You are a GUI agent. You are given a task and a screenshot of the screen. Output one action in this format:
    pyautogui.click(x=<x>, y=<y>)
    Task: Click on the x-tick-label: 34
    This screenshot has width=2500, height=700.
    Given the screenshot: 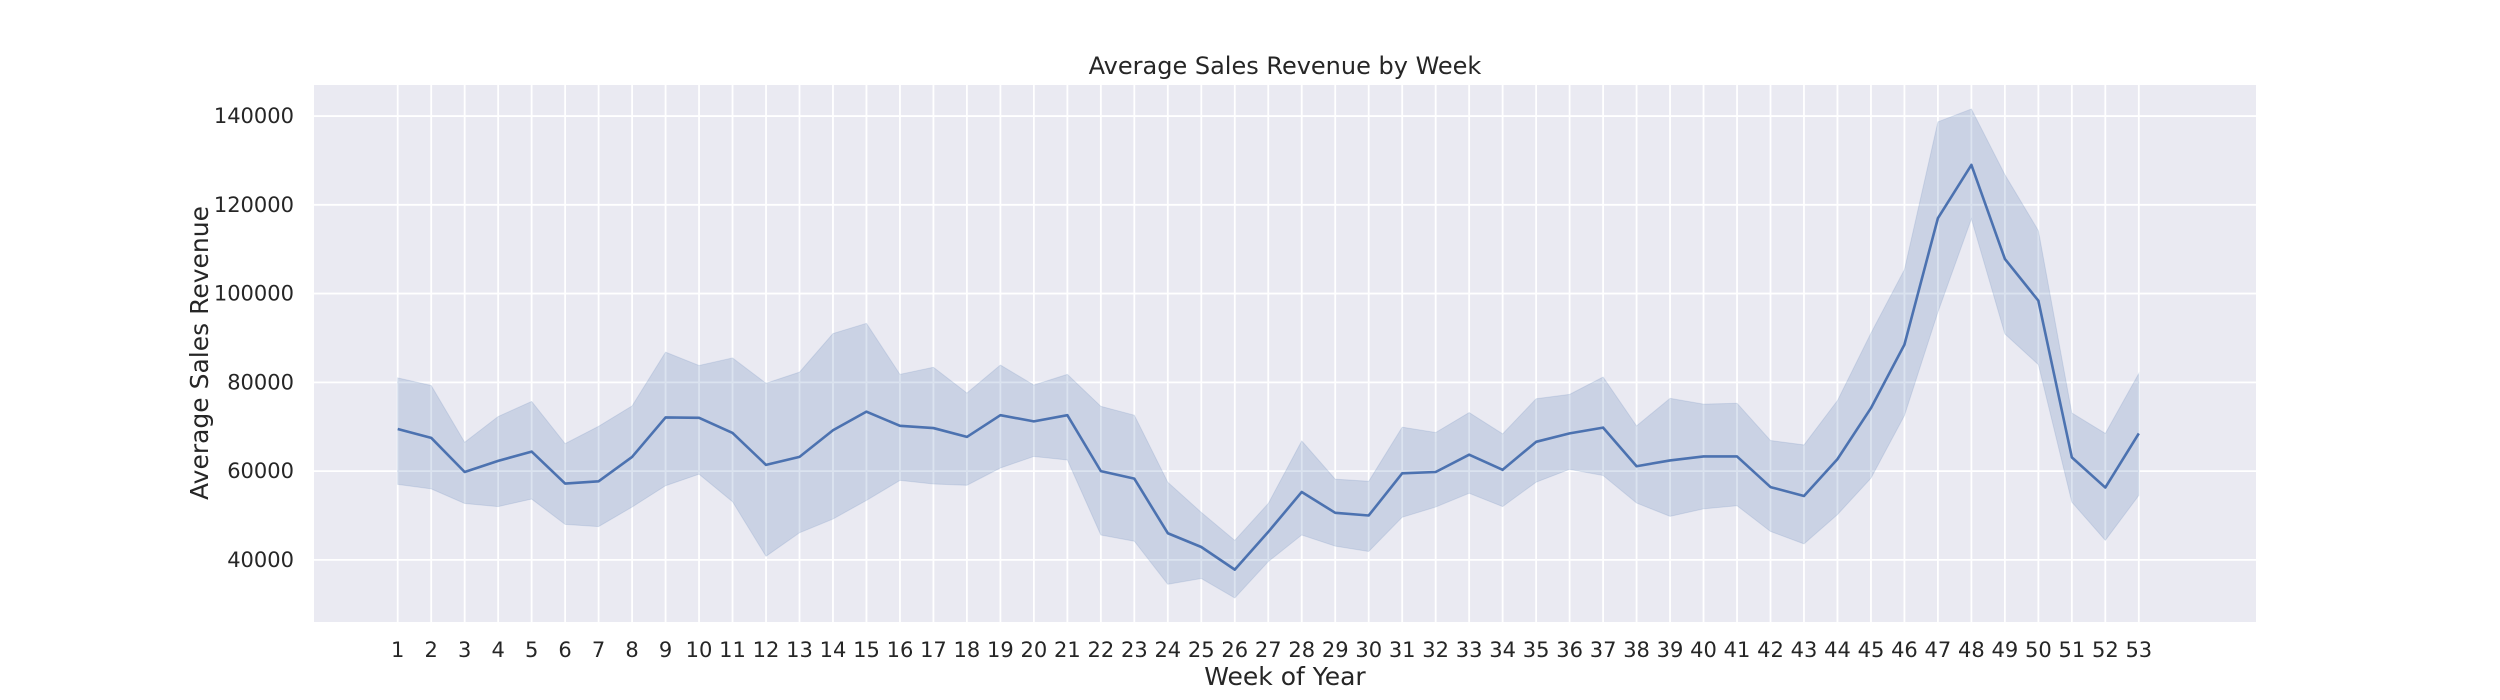 What is the action you would take?
    pyautogui.click(x=1502, y=650)
    